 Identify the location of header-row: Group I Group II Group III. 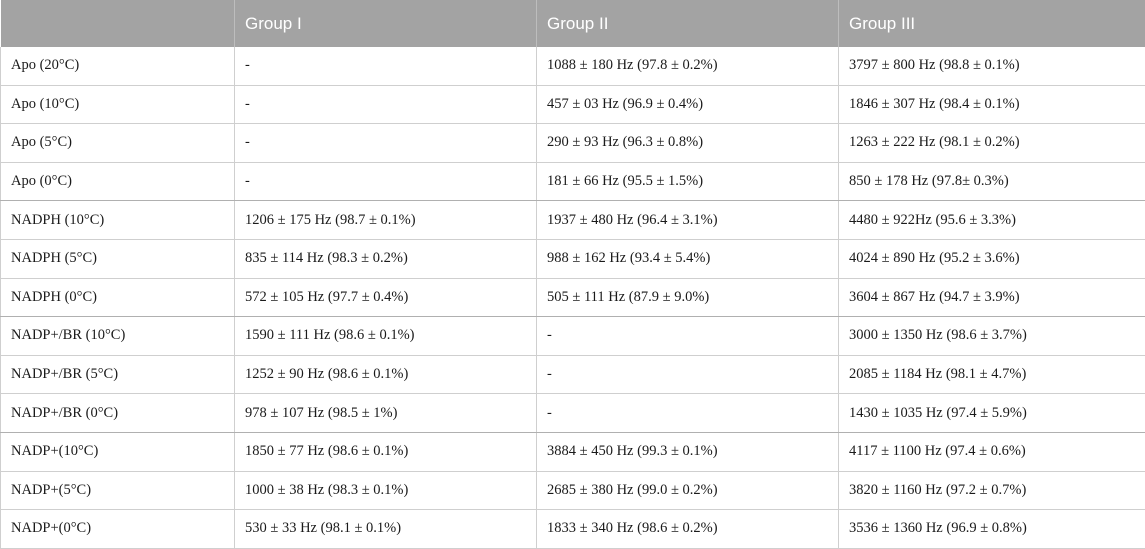
(572, 23).